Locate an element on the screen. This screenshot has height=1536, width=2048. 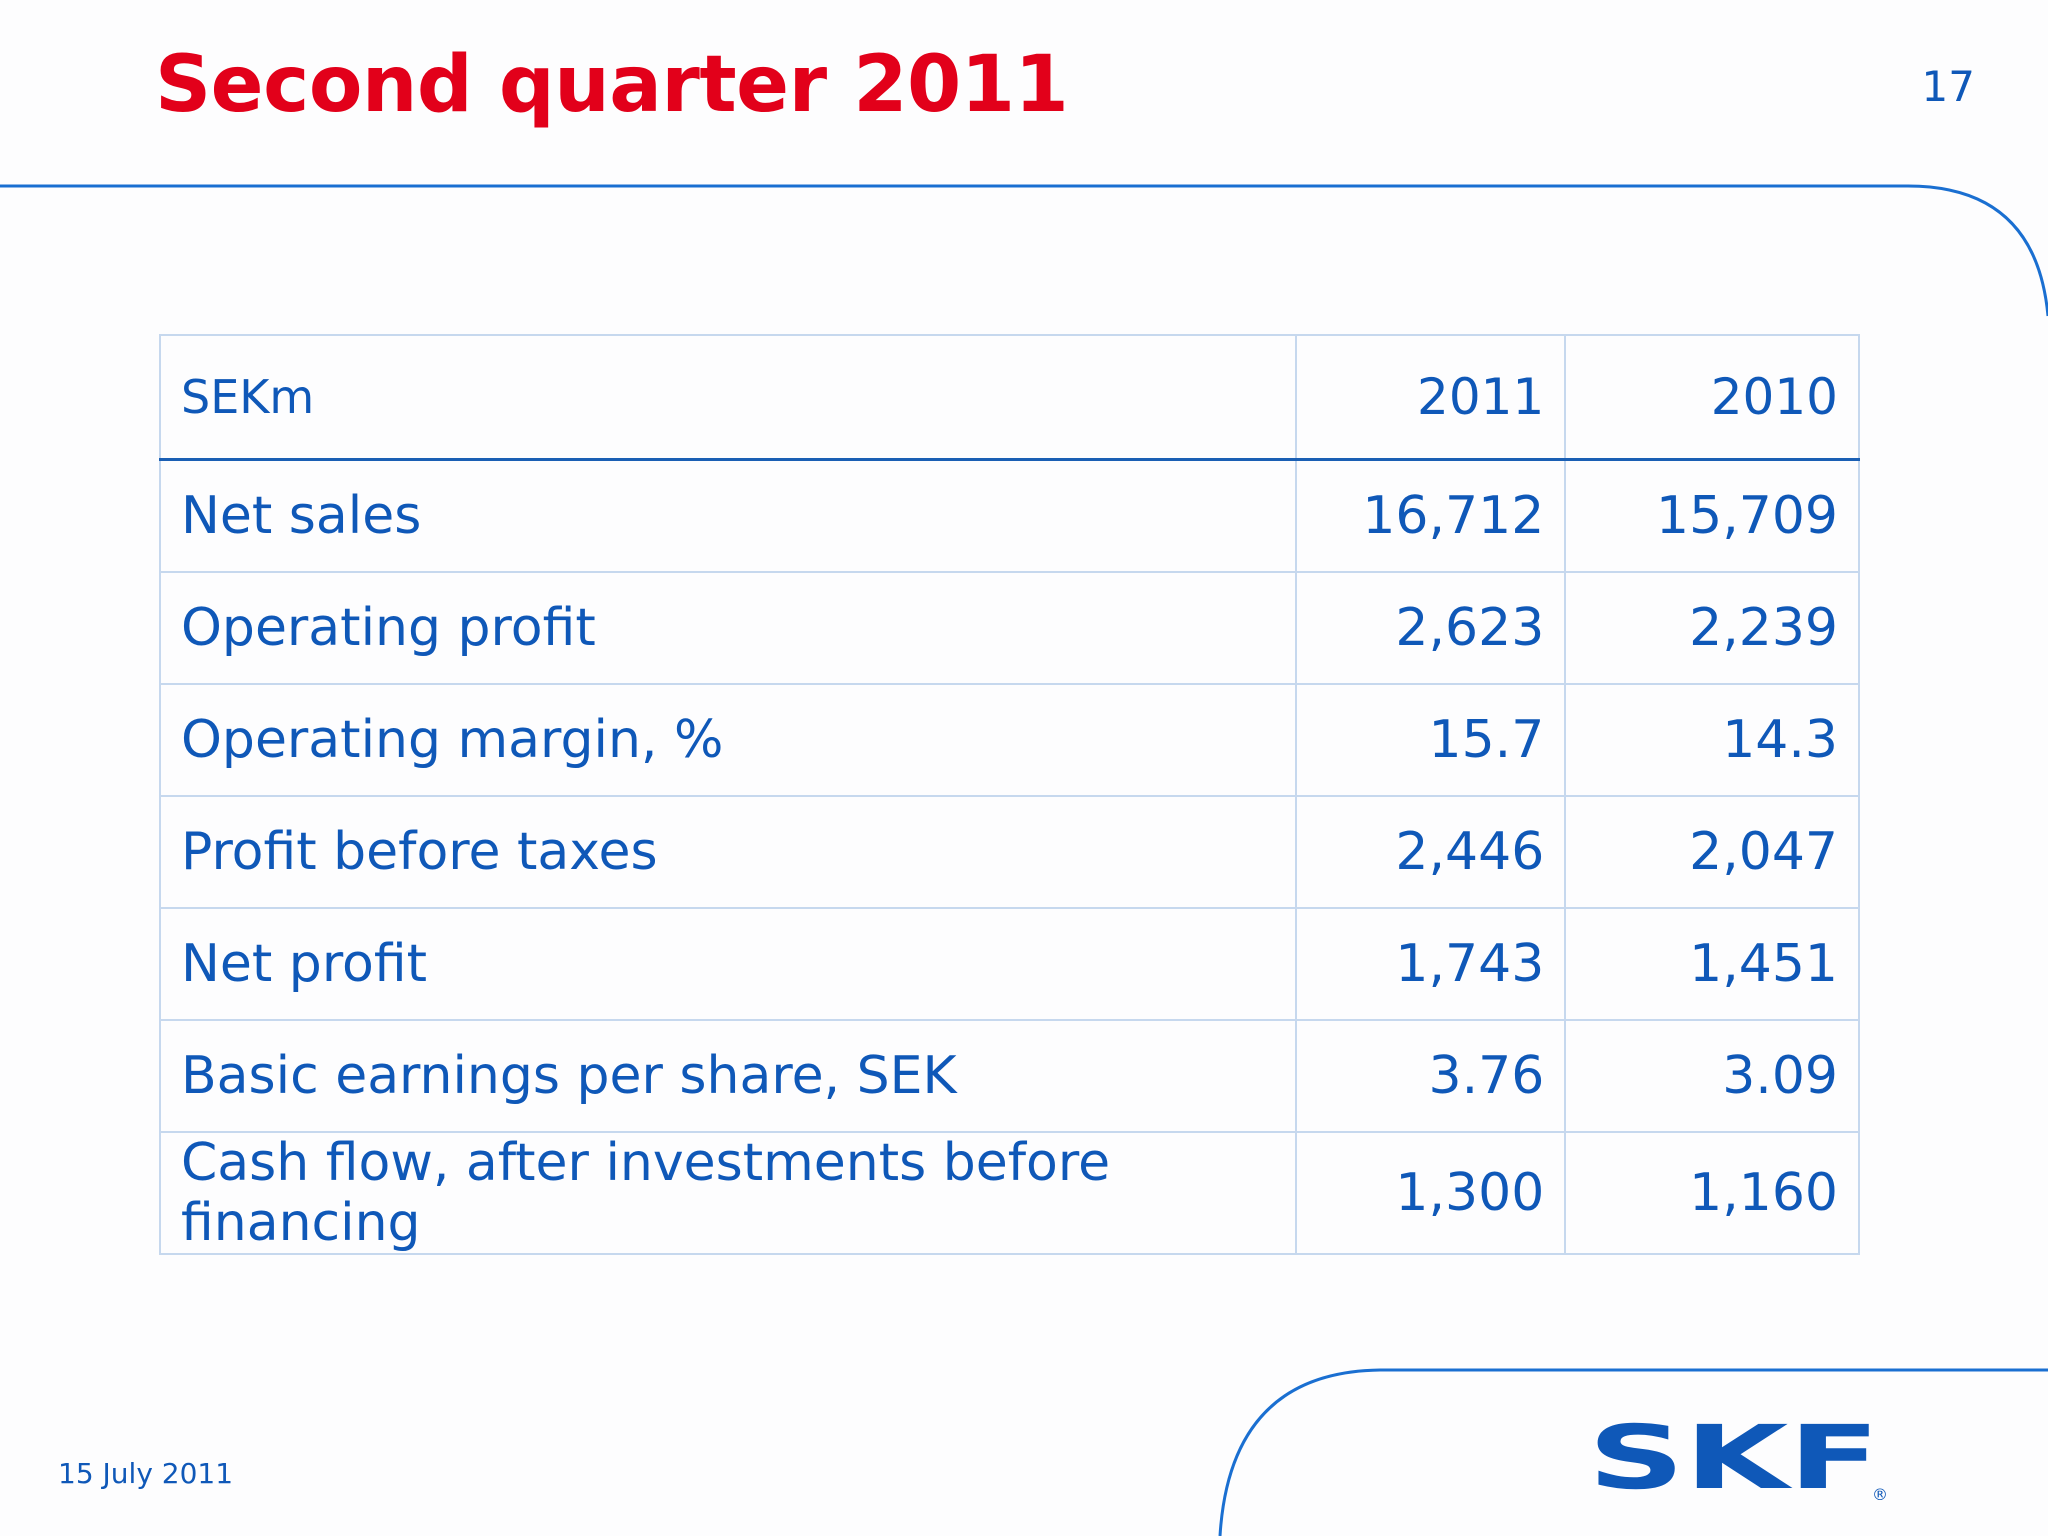
skf-logo: SKF ® is located at coordinates (1738, 1462).